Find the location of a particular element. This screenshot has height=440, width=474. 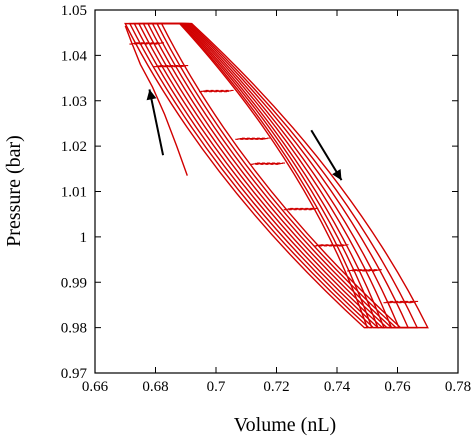

y-tick-label: 1.03 is located at coordinates (74, 102).